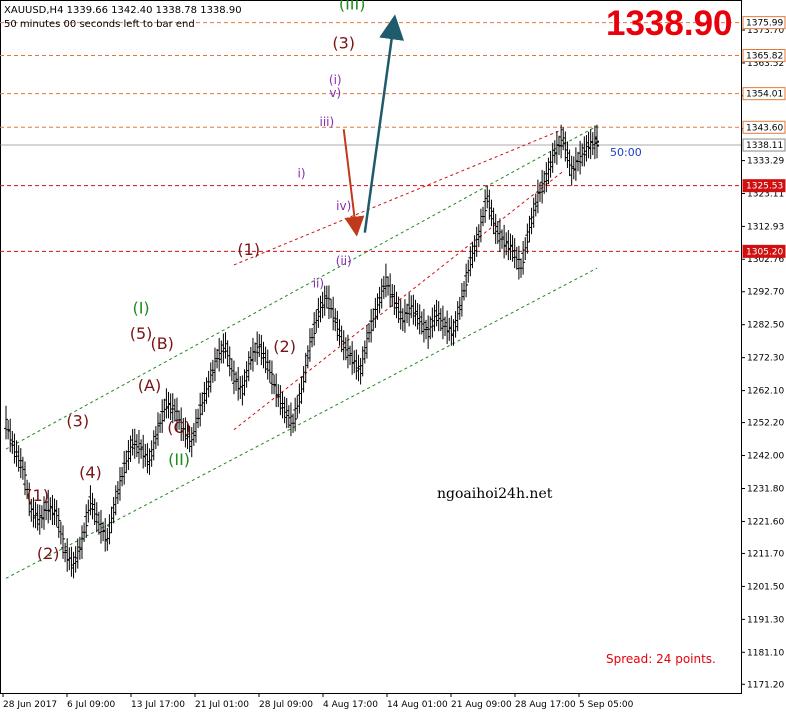 The height and width of the screenshot is (719, 786). What do you see at coordinates (765, 587) in the screenshot?
I see `y-tick-label: 1201.50` at bounding box center [765, 587].